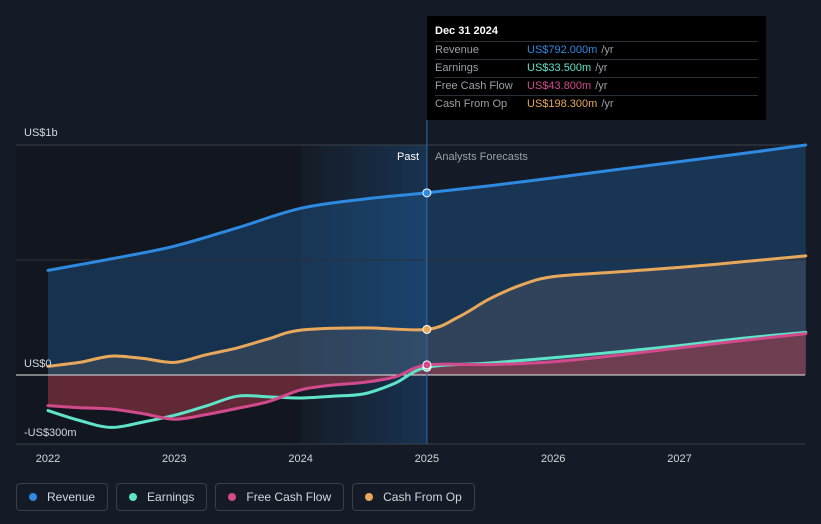  I want to click on y-label-top: US$1b, so click(41, 133).